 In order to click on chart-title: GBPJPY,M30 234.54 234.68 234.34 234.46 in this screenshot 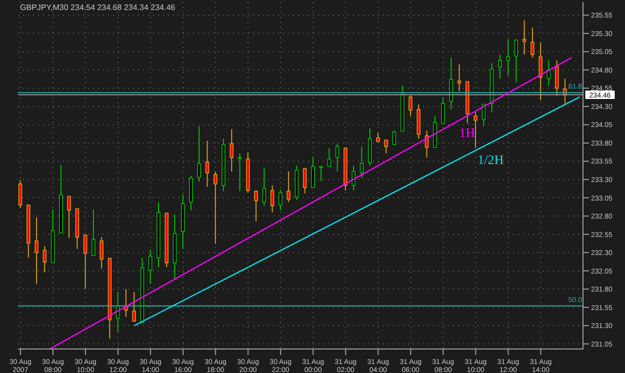, I will do `click(98, 7)`.